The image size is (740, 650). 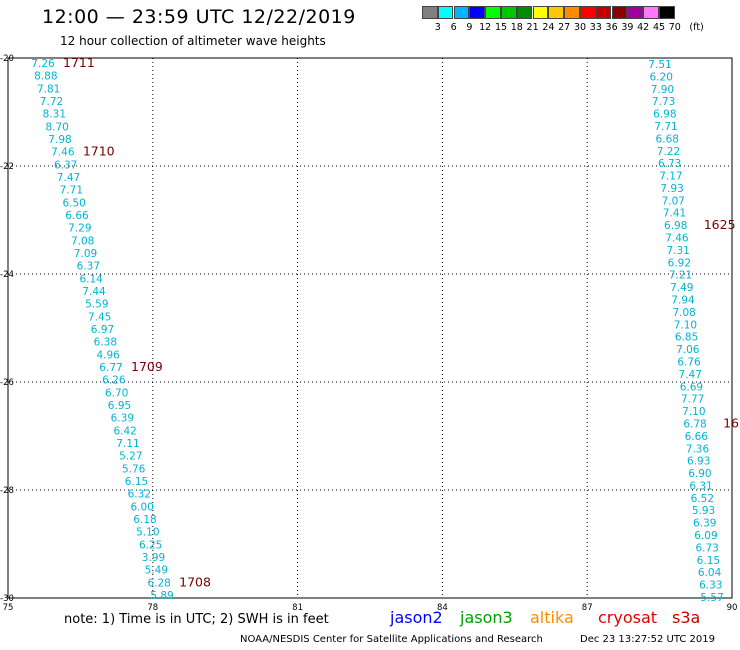 I want to click on swh-value: 6.52, so click(x=702, y=499).